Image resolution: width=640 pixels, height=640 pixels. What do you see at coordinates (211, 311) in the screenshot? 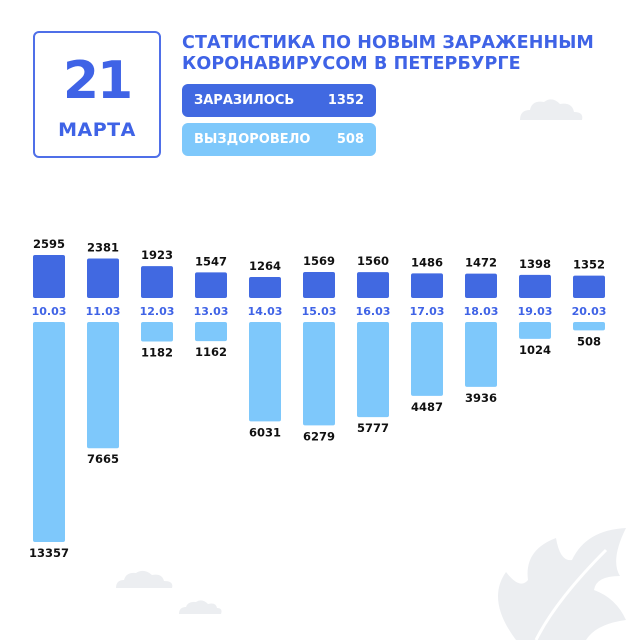
I see `date-tick-label: 13.03` at bounding box center [211, 311].